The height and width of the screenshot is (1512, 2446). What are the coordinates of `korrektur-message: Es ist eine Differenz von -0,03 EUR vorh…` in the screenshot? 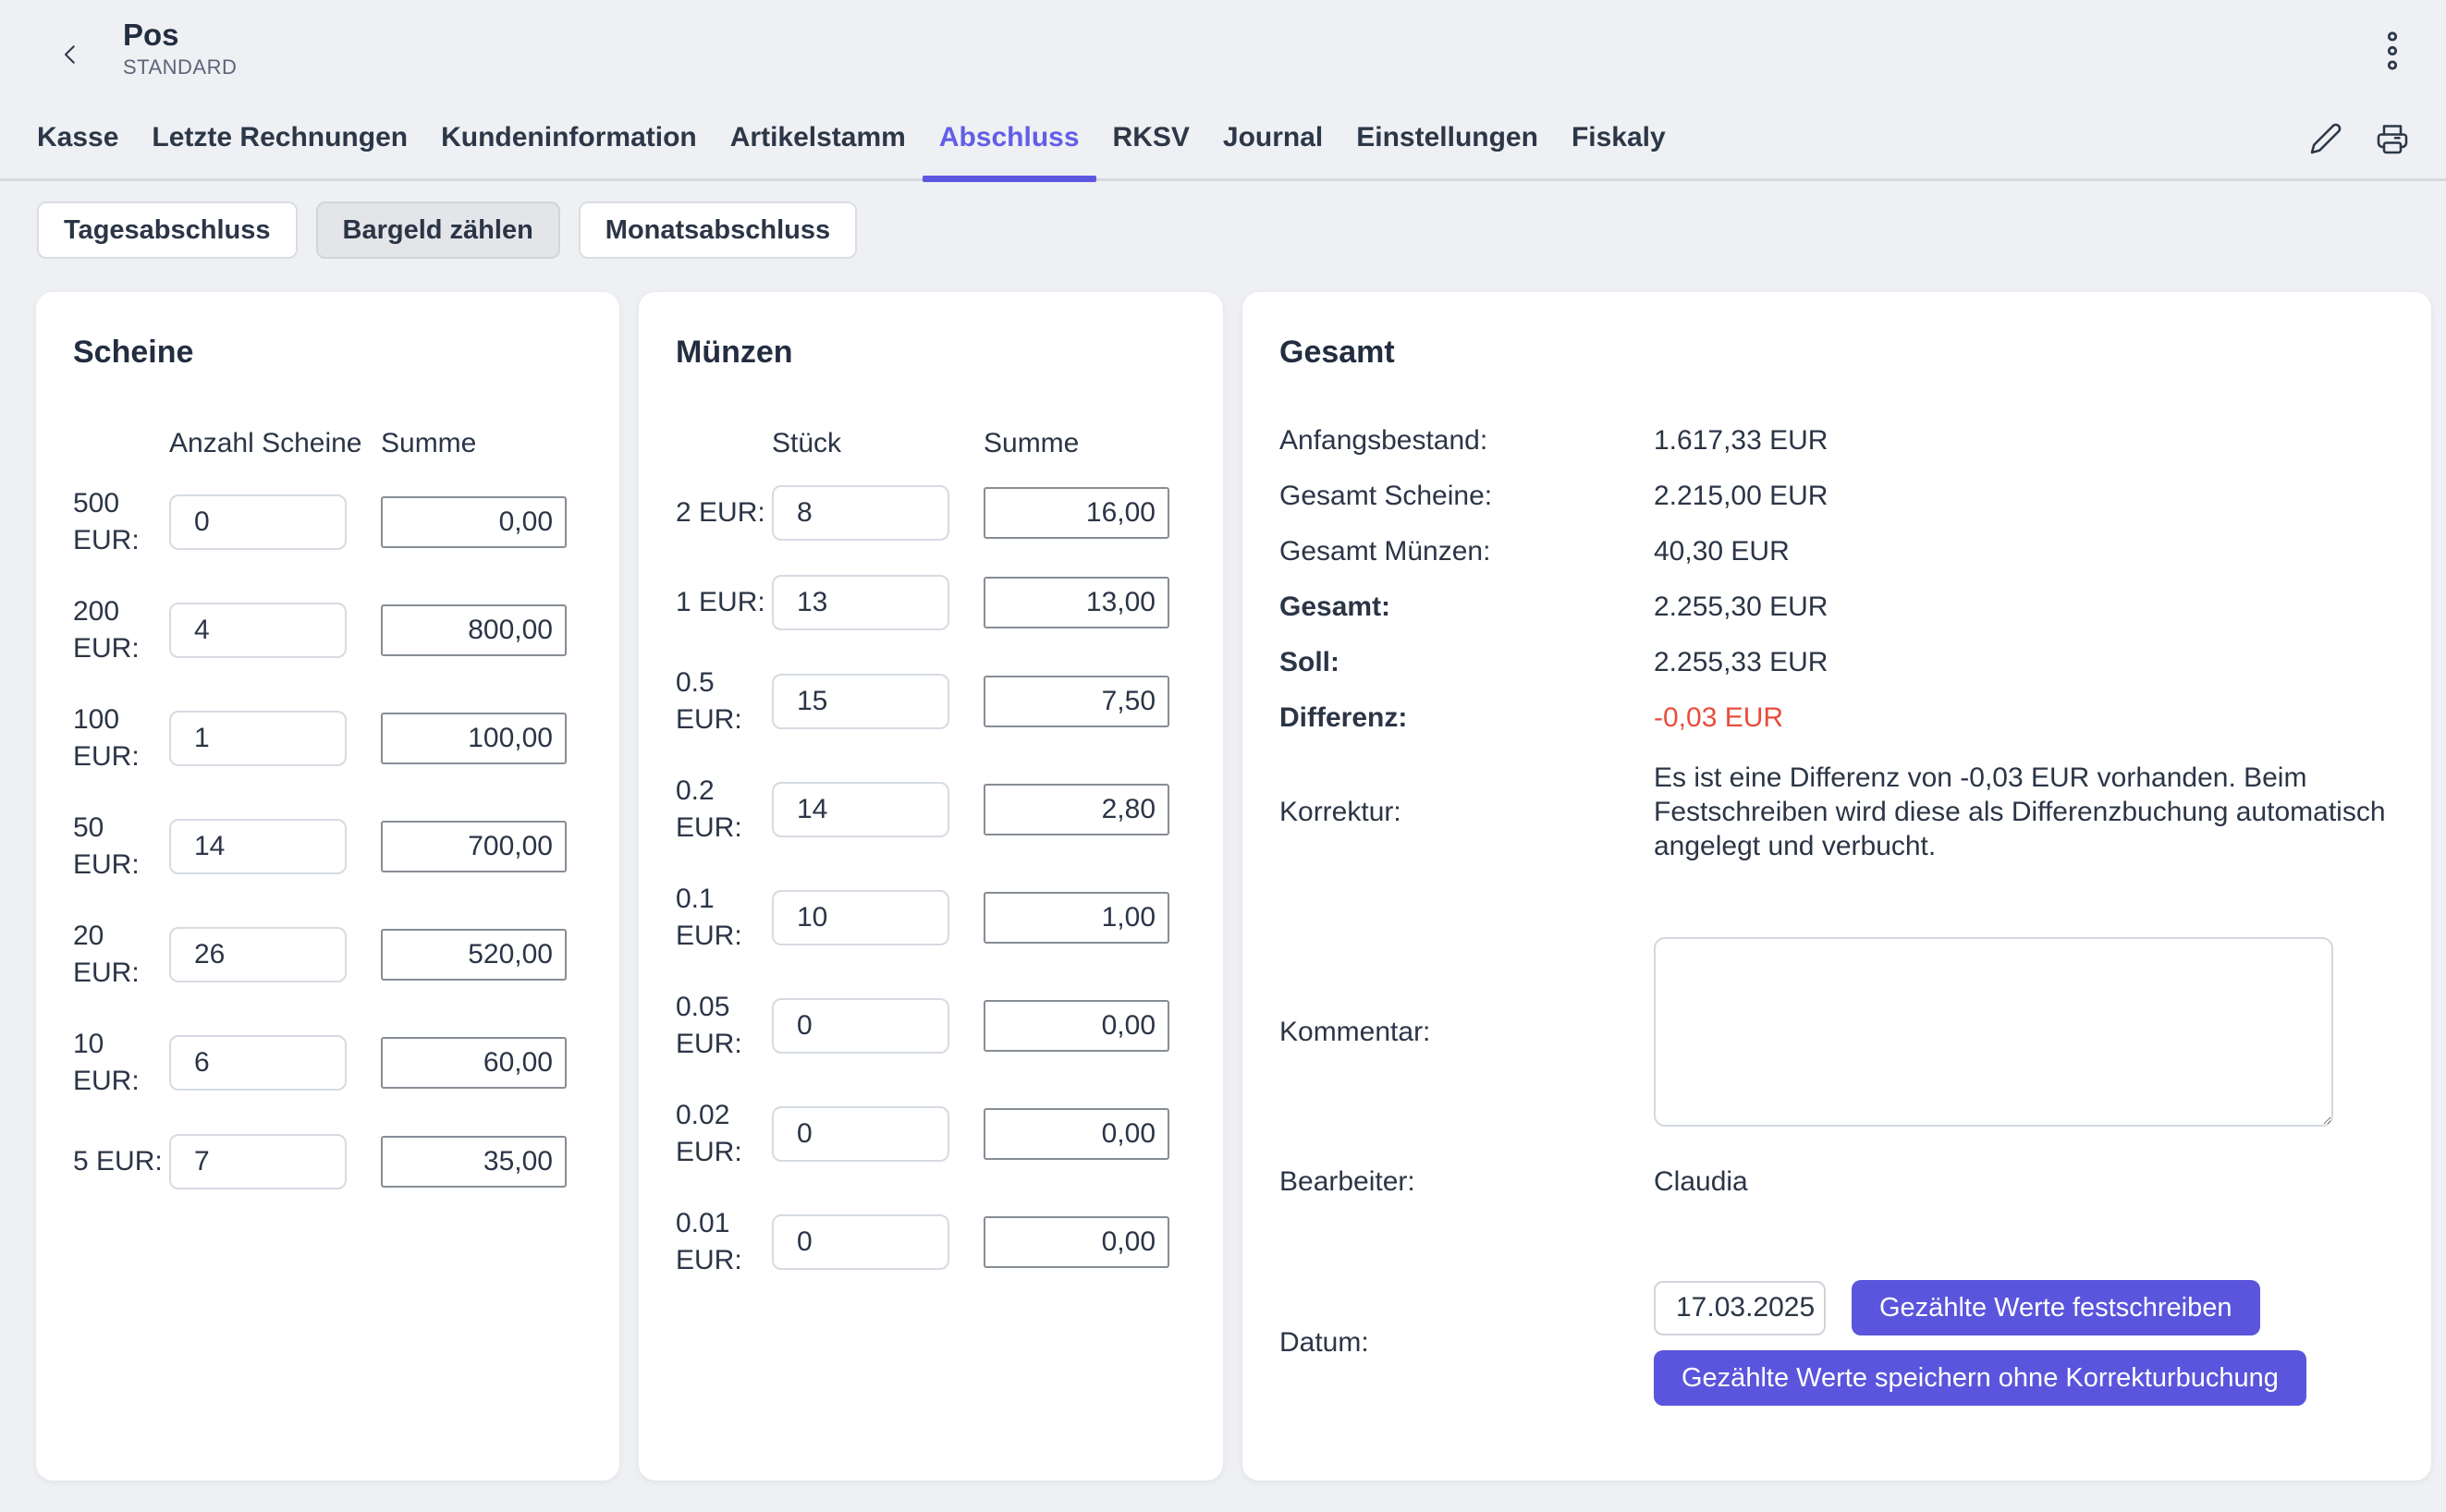 It's located at (2020, 812).